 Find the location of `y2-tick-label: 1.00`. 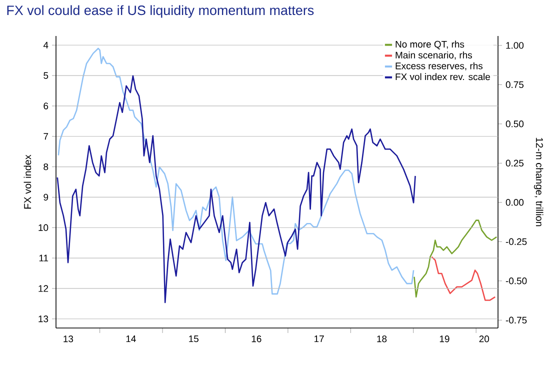

y2-tick-label: 1.00 is located at coordinates (515, 45).